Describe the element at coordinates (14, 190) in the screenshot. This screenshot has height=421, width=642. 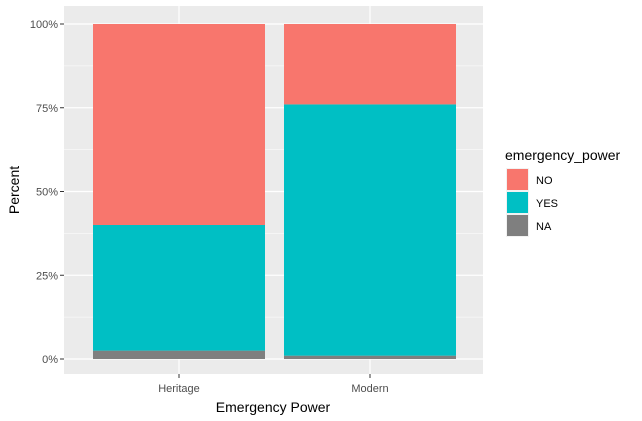
I see `y-axis-title: Percent` at that location.